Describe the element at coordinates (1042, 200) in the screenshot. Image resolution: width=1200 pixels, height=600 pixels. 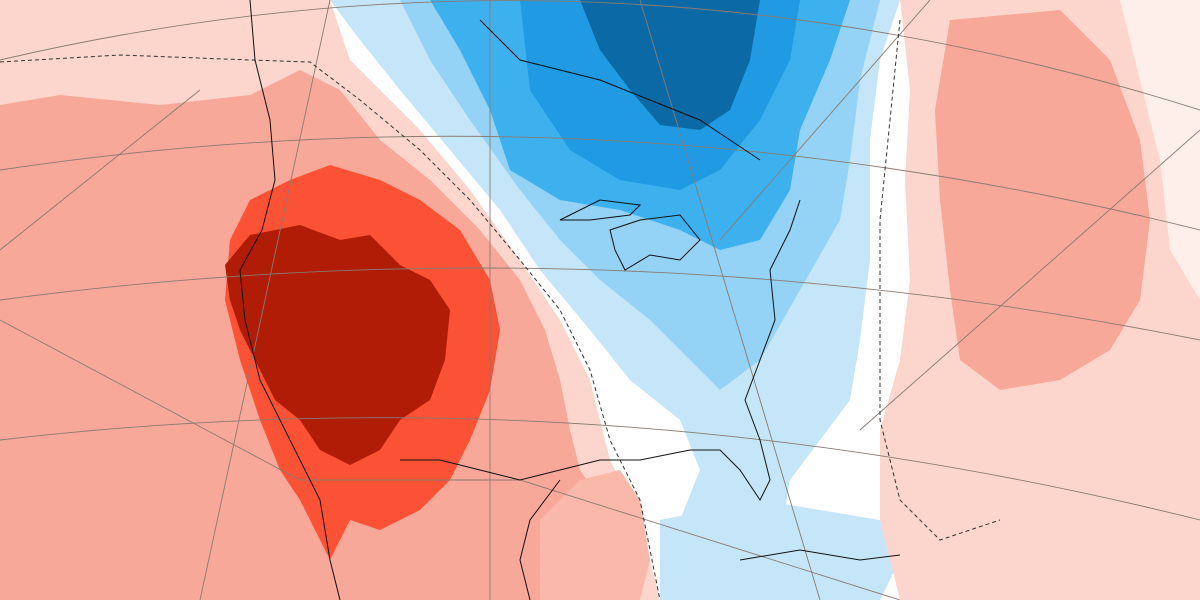
I see `warm-anomaly-atlantic` at that location.